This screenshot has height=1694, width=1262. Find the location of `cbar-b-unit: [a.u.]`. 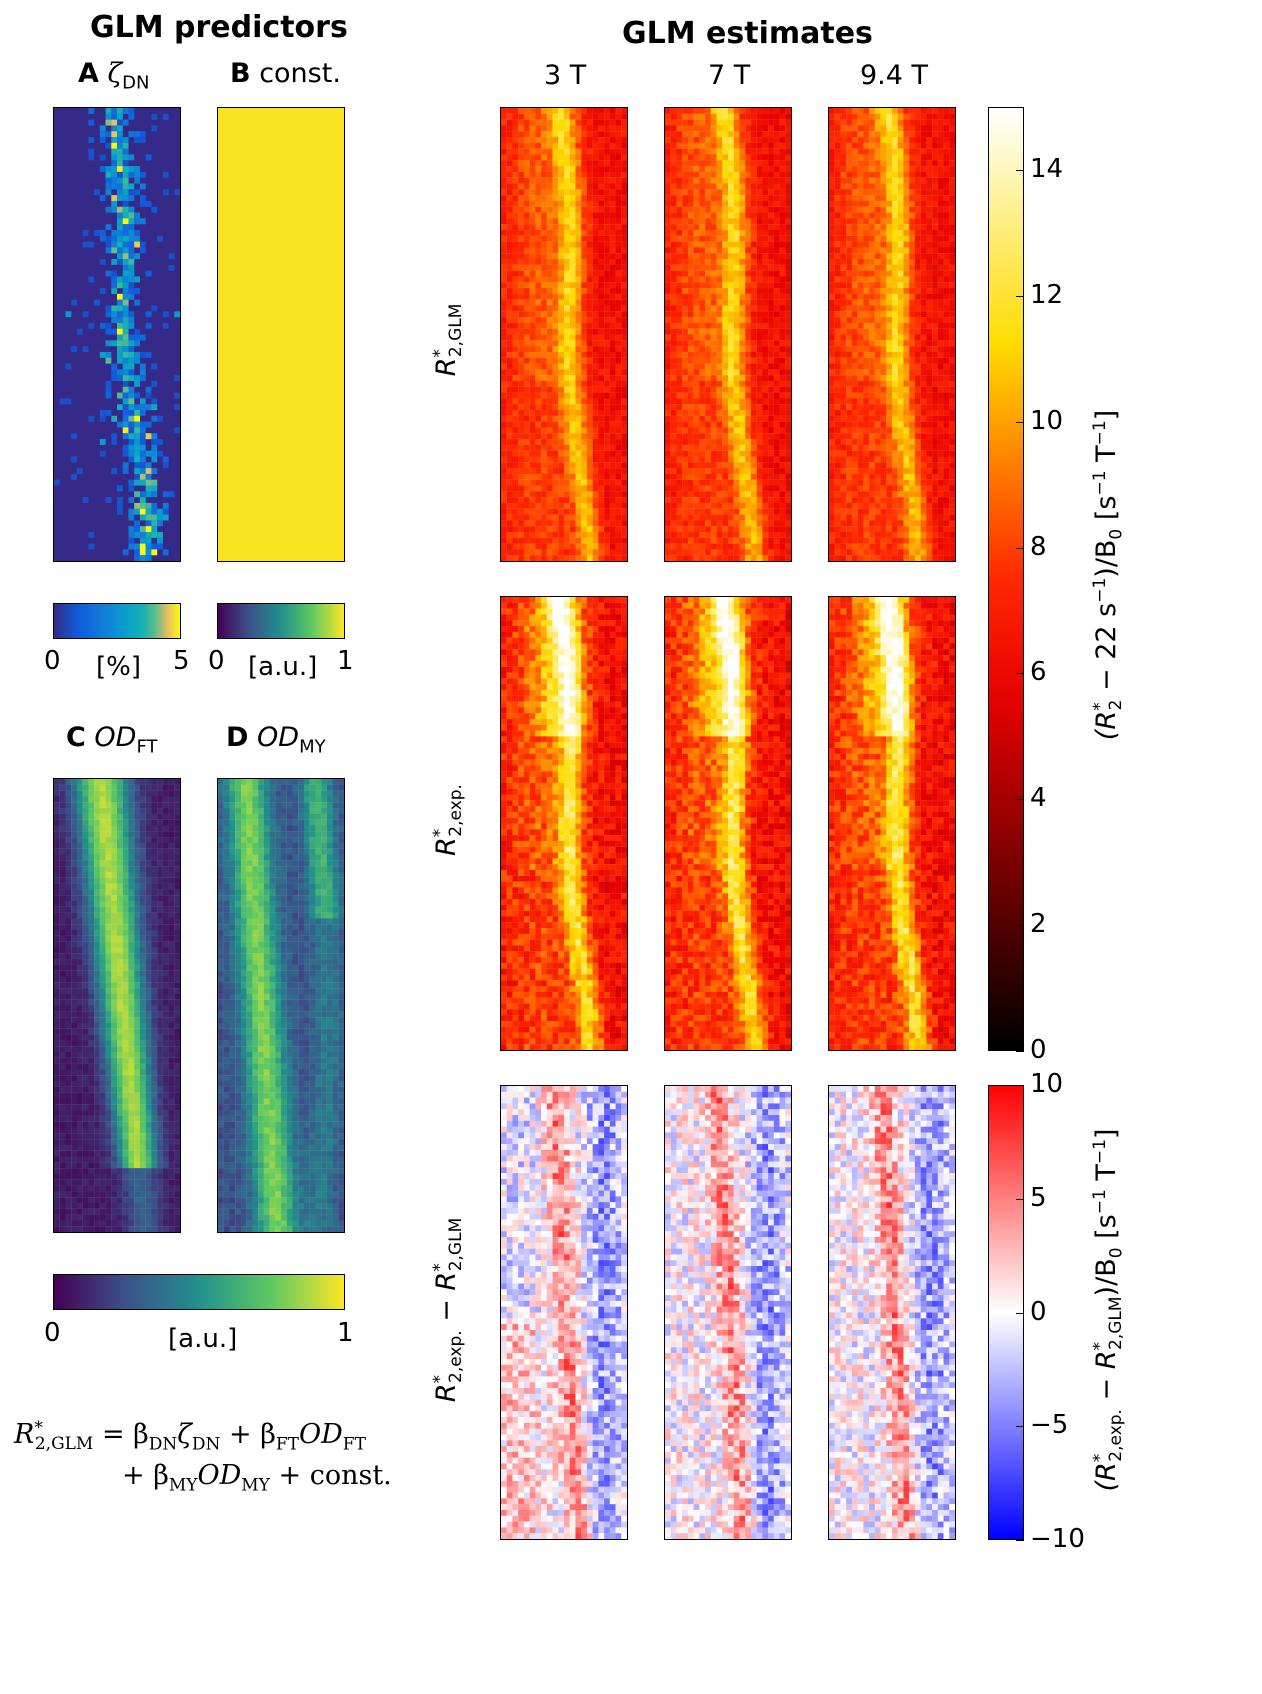

cbar-b-unit: [a.u.] is located at coordinates (283, 667).